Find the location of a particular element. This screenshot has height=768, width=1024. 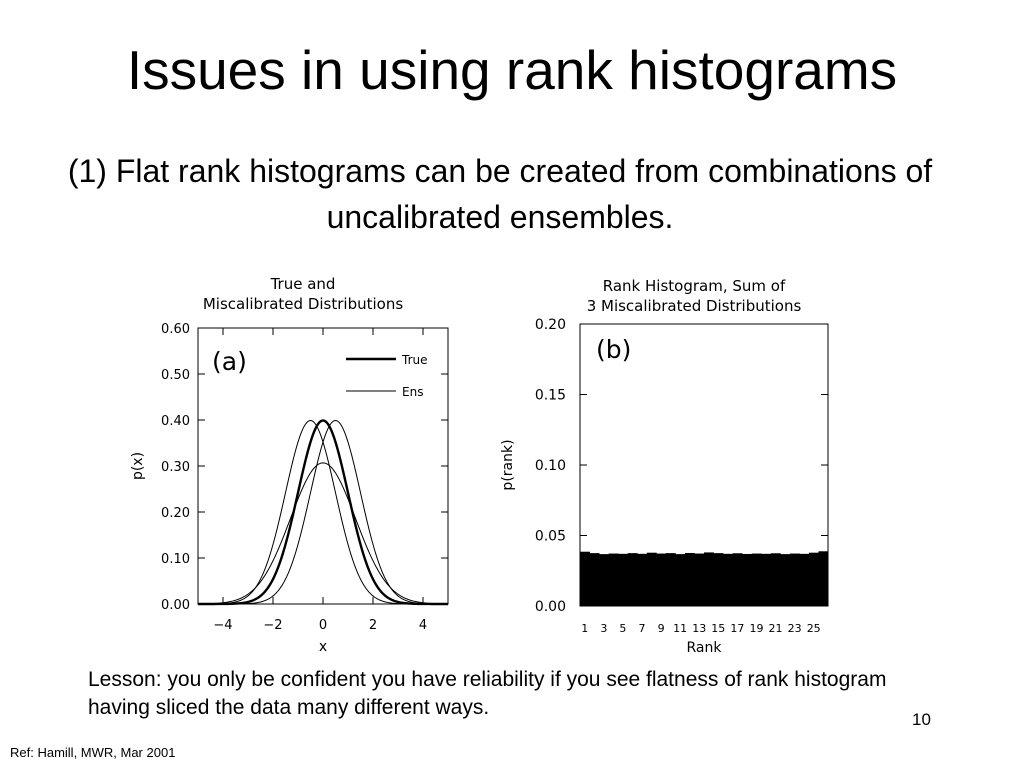

chart-a-curve-true is located at coordinates (323, 512).